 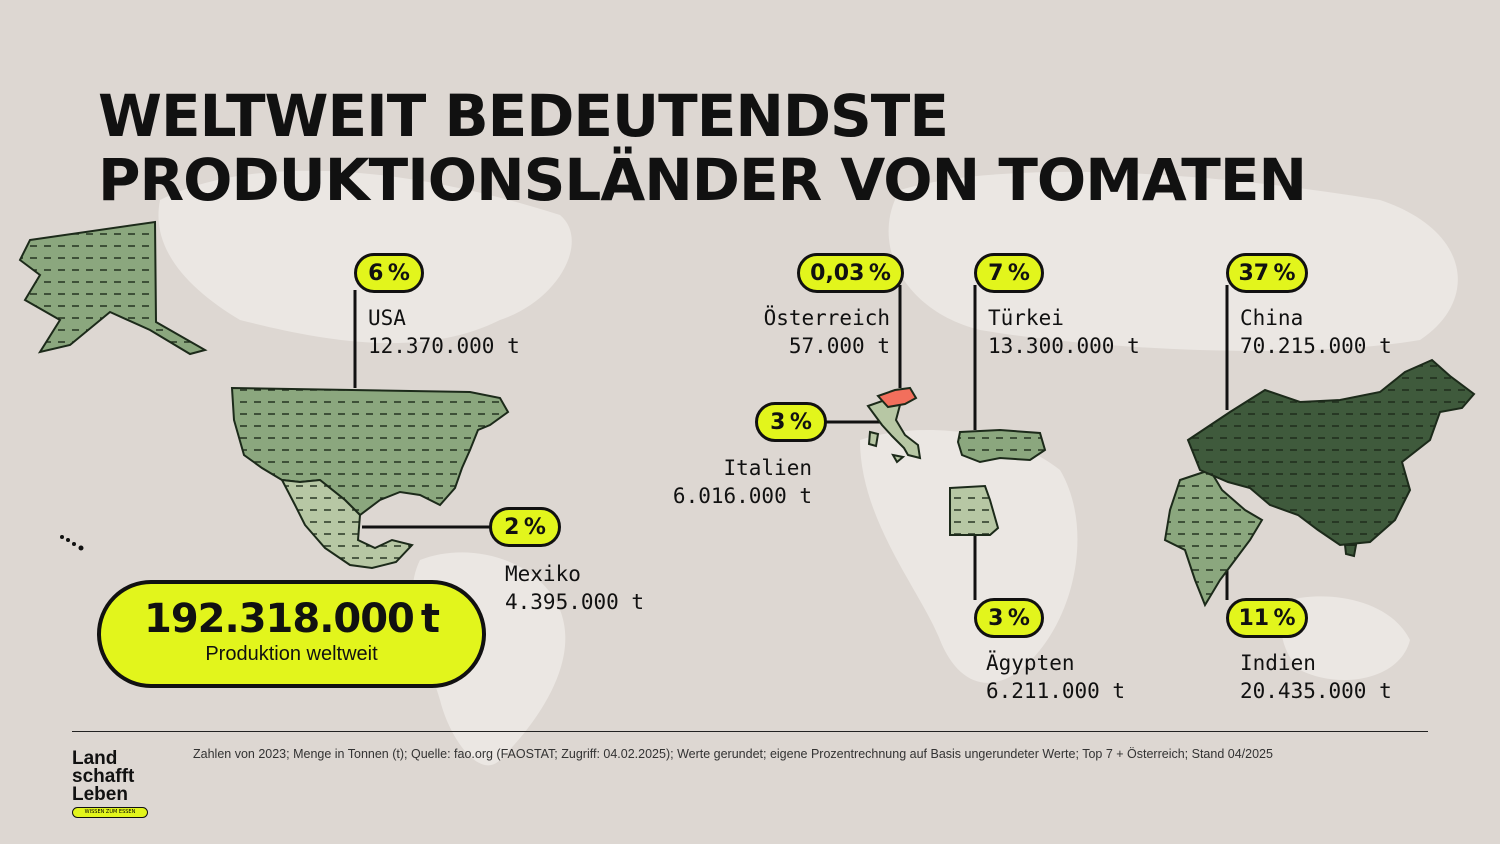 I want to click on country-amount-china: 70.215.000 t, so click(x=1316, y=346).